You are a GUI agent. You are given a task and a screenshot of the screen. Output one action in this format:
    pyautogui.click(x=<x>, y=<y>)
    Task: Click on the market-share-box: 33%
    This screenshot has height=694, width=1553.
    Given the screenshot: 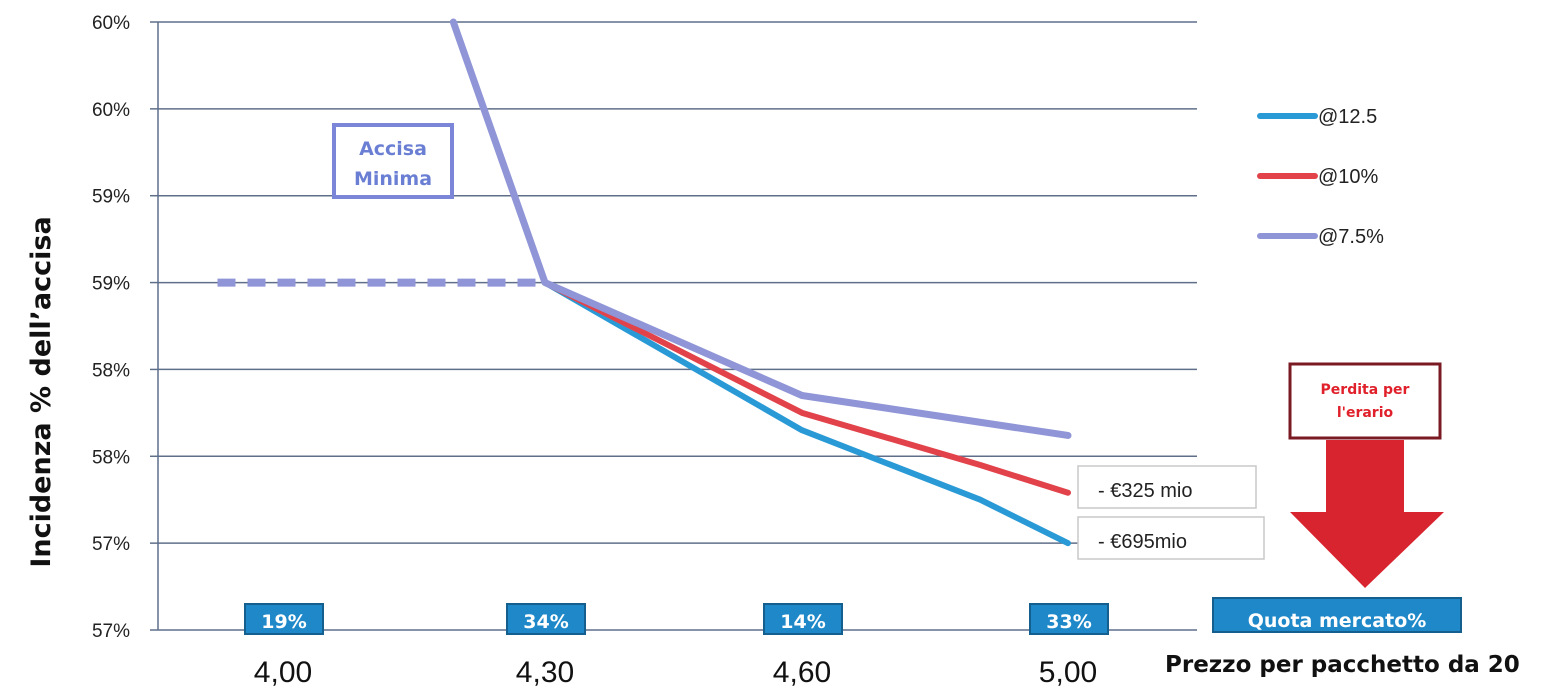 What is the action you would take?
    pyautogui.click(x=1069, y=619)
    